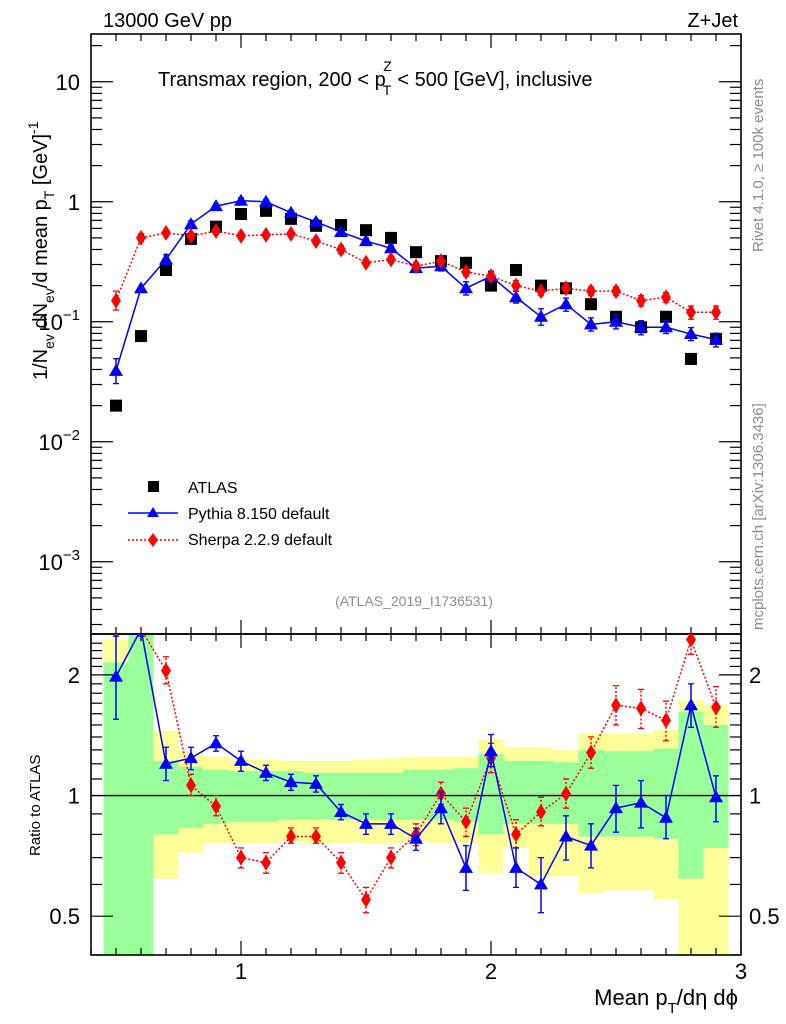  I want to click on legend-item-pythia: Pythia 8.150 default, so click(229, 514).